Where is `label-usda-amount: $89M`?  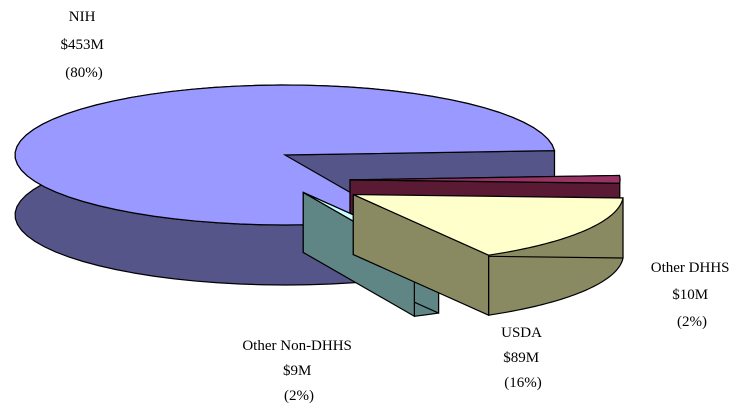 label-usda-amount: $89M is located at coordinates (521, 358).